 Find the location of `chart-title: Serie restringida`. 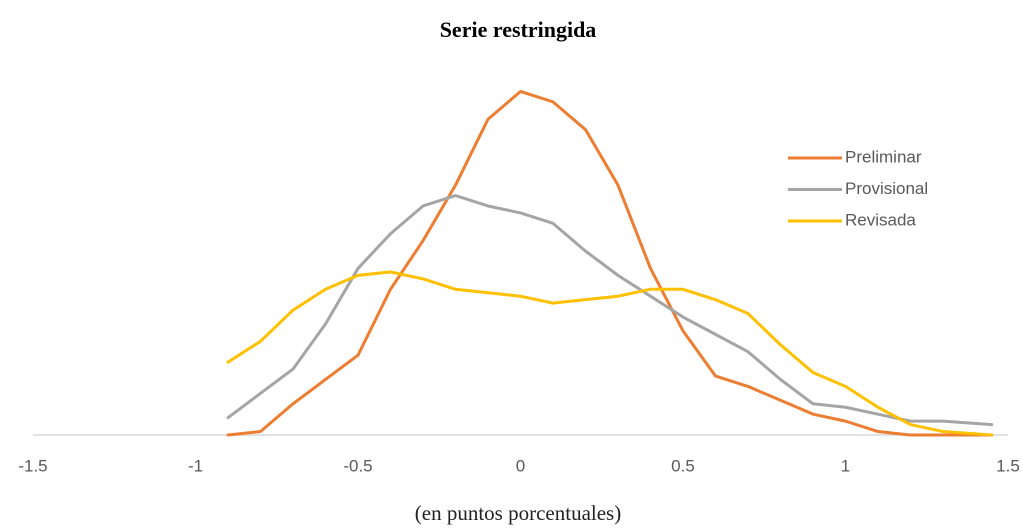

chart-title: Serie restringida is located at coordinates (518, 29).